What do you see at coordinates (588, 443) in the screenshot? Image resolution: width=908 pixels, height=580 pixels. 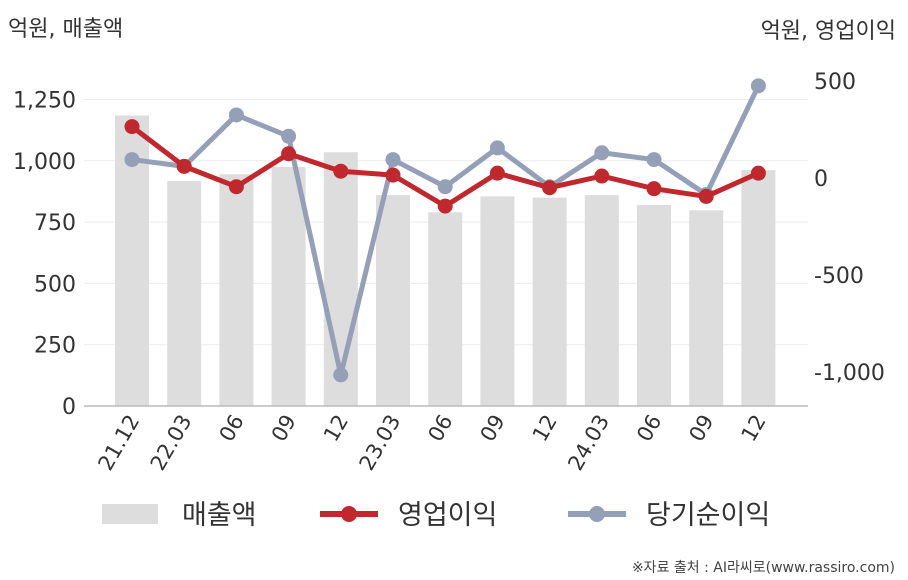 I see `x-tick-label: 24.03` at bounding box center [588, 443].